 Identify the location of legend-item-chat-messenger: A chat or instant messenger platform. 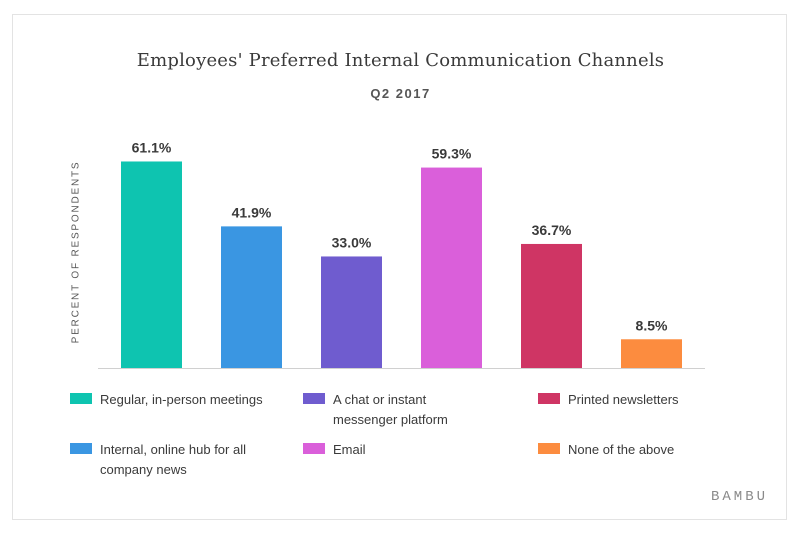
(375, 410).